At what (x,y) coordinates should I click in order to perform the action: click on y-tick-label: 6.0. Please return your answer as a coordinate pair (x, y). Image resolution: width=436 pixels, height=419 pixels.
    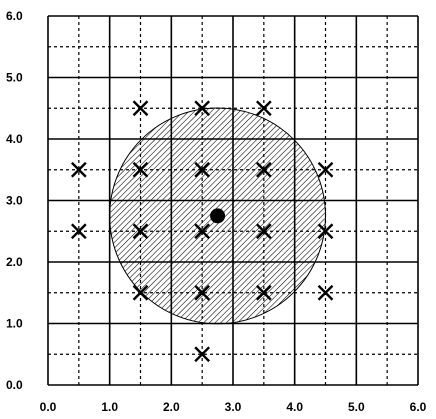
    Looking at the image, I should click on (14, 16).